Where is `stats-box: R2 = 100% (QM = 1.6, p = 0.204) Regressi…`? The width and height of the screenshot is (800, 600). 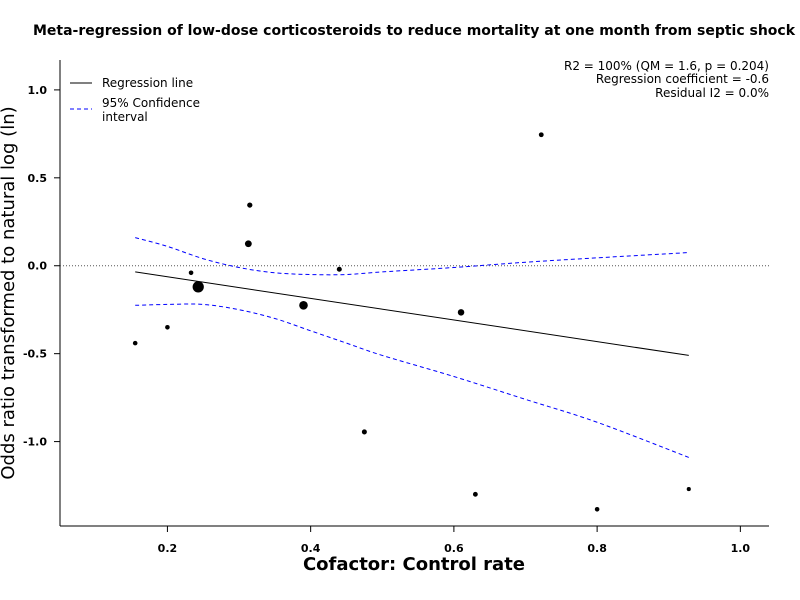 stats-box: R2 = 100% (QM = 1.6, p = 0.204) Regressi… is located at coordinates (666, 79).